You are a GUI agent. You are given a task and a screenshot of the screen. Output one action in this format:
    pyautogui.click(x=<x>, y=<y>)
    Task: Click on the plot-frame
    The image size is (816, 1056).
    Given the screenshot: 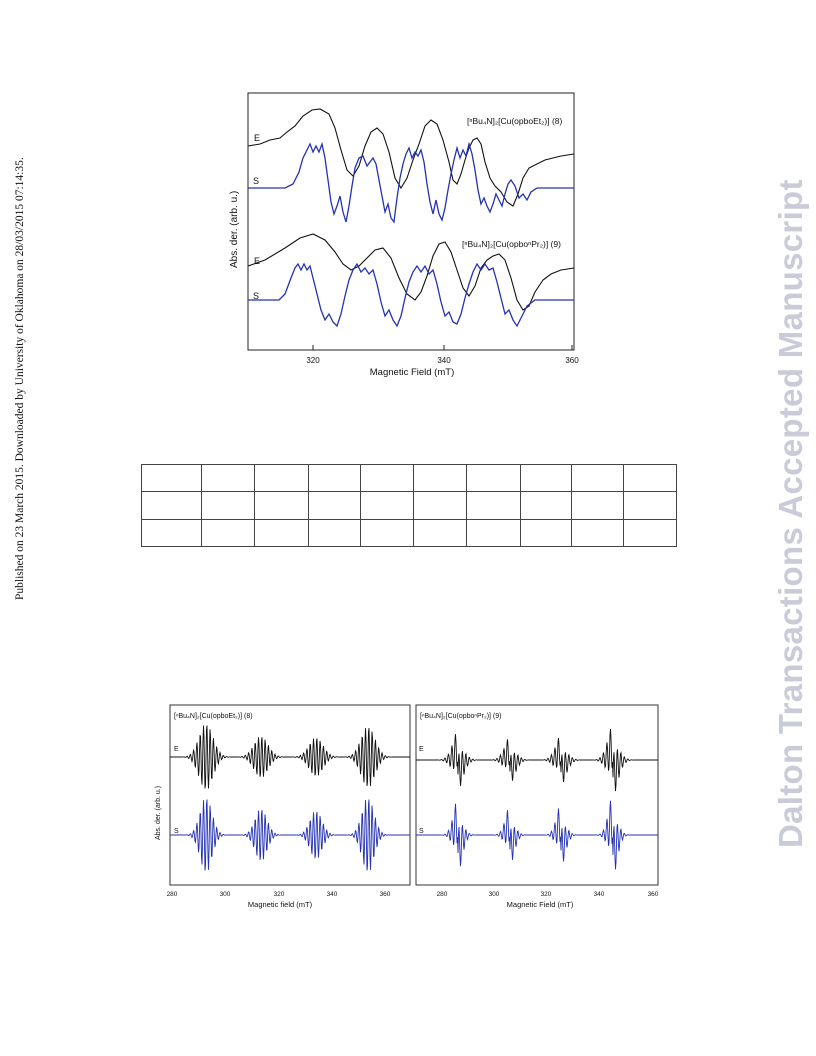 What is the action you would take?
    pyautogui.click(x=411, y=221)
    